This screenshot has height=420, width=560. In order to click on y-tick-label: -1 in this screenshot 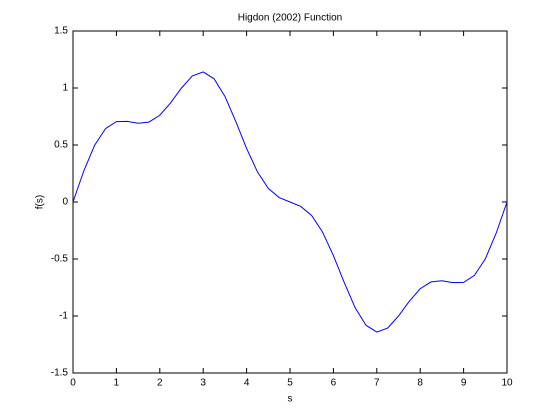, I will do `click(63, 316)`.